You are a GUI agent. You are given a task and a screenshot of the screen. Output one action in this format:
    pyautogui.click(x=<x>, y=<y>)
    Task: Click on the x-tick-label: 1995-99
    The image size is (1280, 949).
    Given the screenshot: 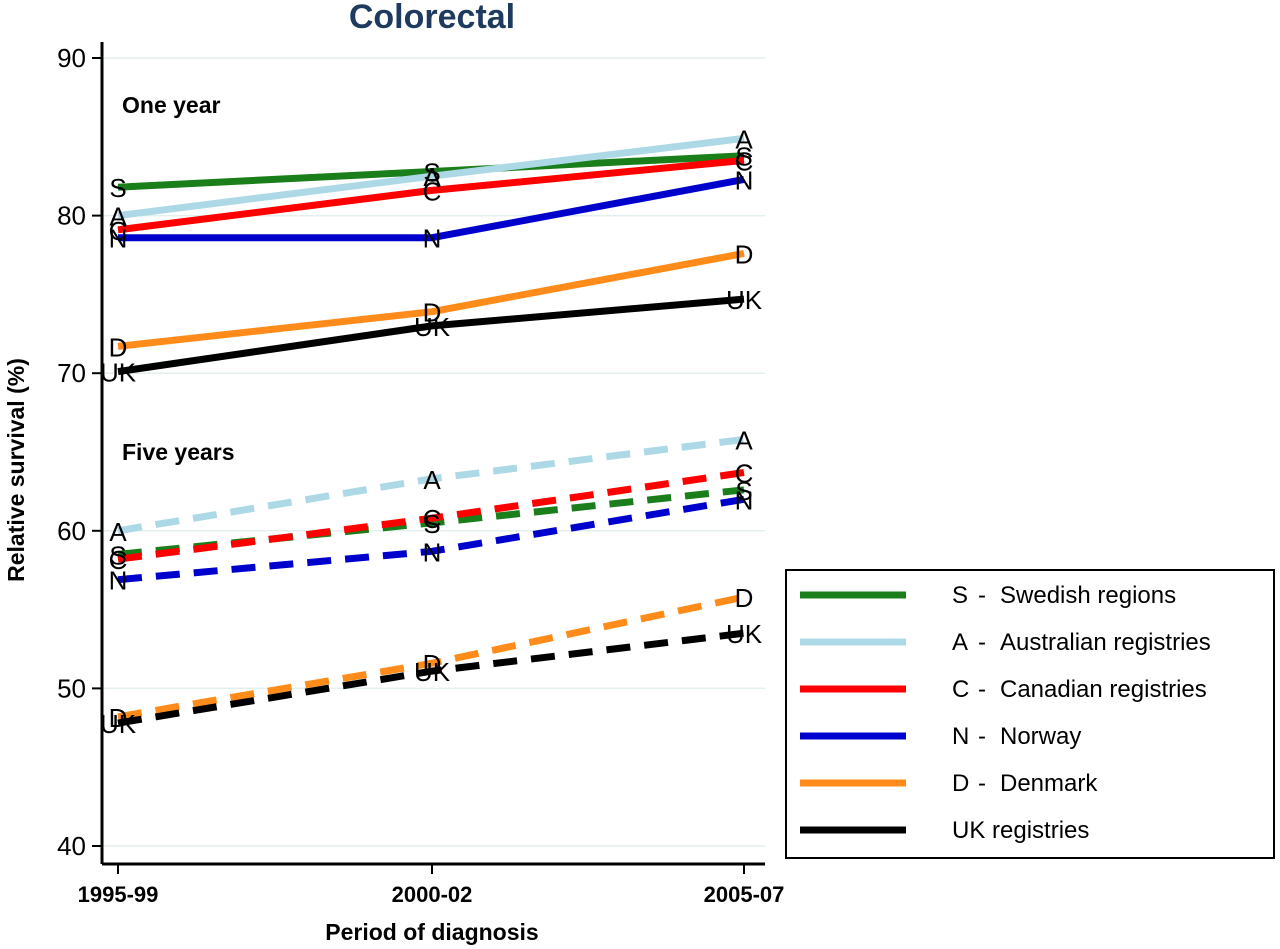 What is the action you would take?
    pyautogui.click(x=118, y=894)
    